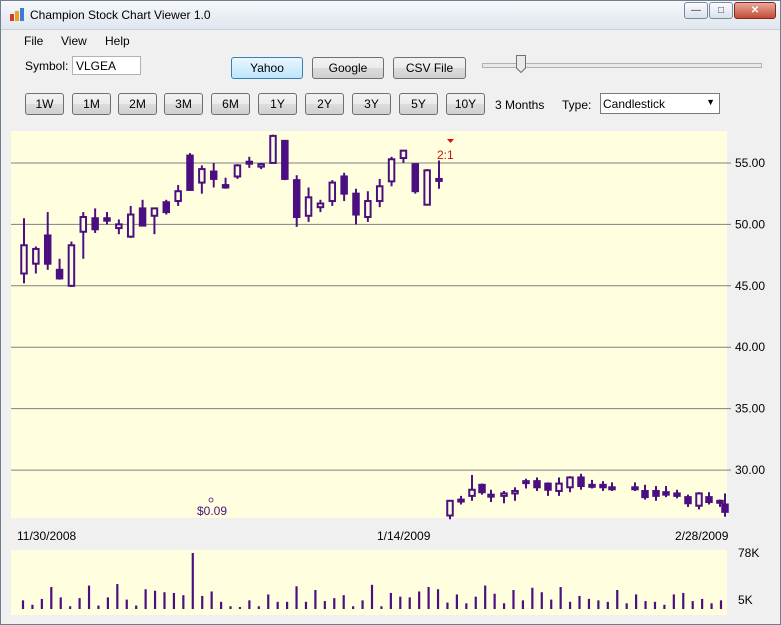 This screenshot has height=625, width=781. What do you see at coordinates (429, 68) in the screenshot?
I see `csv-file-button: CSV File` at bounding box center [429, 68].